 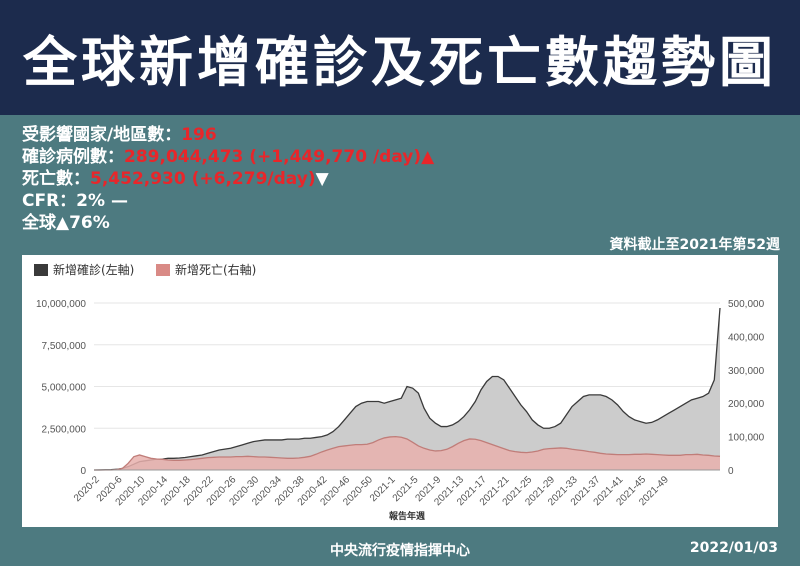 I want to click on data-cutoff-note: 資料截止至2021年第52週, so click(x=694, y=245).